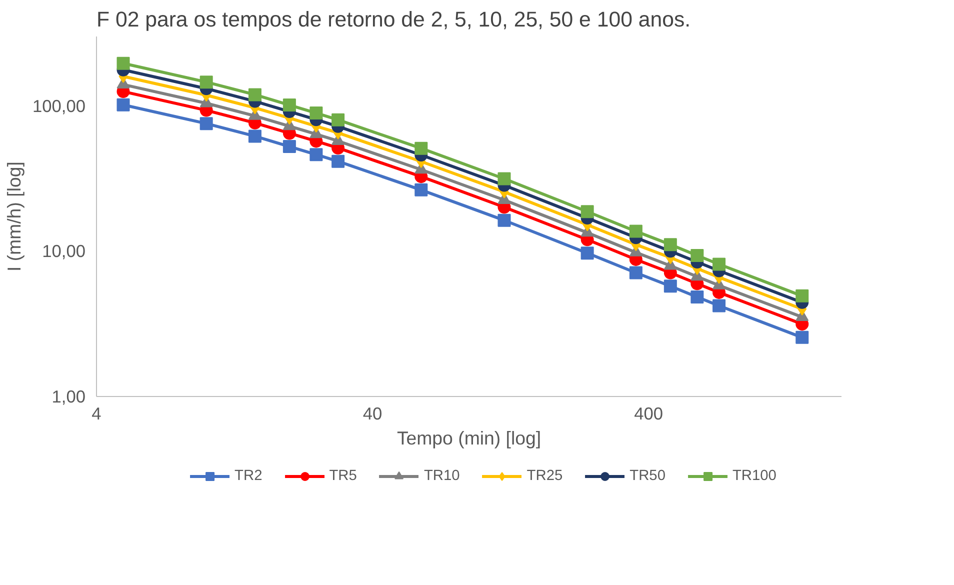 The image size is (954, 585). What do you see at coordinates (248, 476) in the screenshot?
I see `legend-label: TR2` at bounding box center [248, 476].